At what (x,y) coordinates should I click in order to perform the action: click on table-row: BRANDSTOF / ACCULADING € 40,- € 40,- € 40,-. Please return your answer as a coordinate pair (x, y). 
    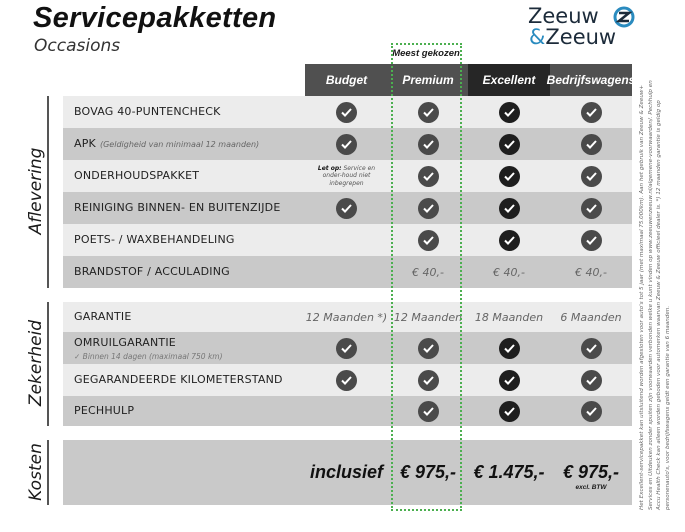
    Looking at the image, I should click on (347, 272).